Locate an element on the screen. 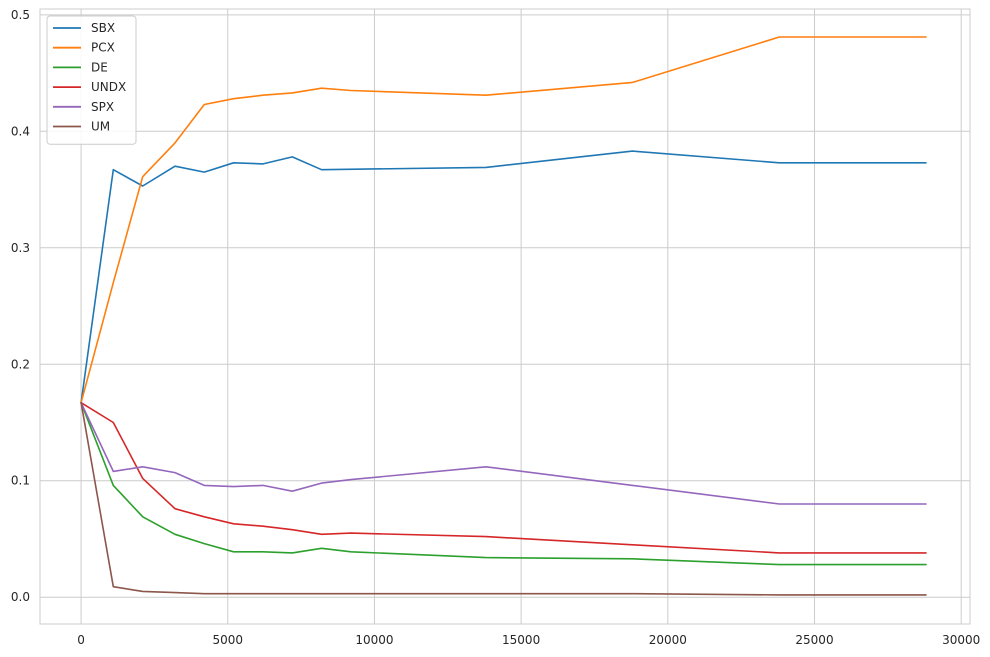 The image size is (990, 657). legend-label-pcx: PCX is located at coordinates (103, 48).